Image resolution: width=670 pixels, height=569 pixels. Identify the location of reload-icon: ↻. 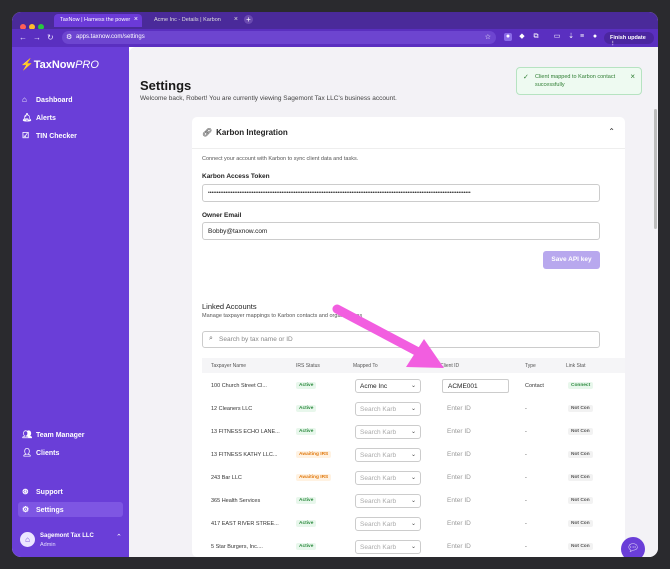
(50, 37).